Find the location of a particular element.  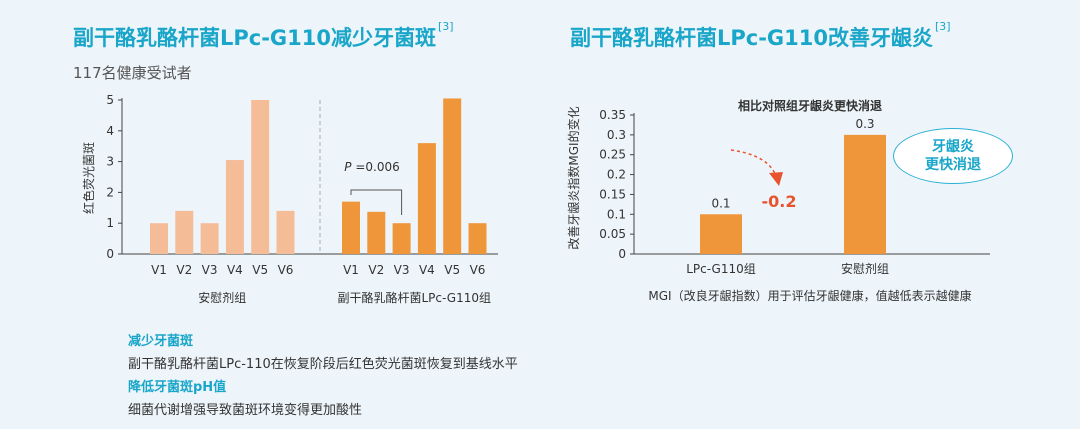

left-subtitle: 117名健康受试者 is located at coordinates (132, 73).